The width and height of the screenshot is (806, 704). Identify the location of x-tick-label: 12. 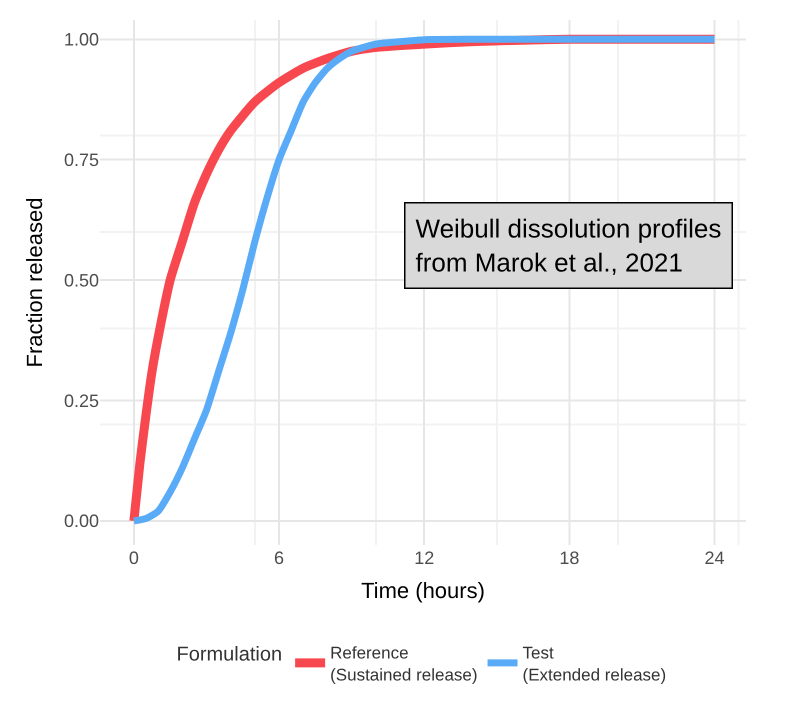
(424, 558).